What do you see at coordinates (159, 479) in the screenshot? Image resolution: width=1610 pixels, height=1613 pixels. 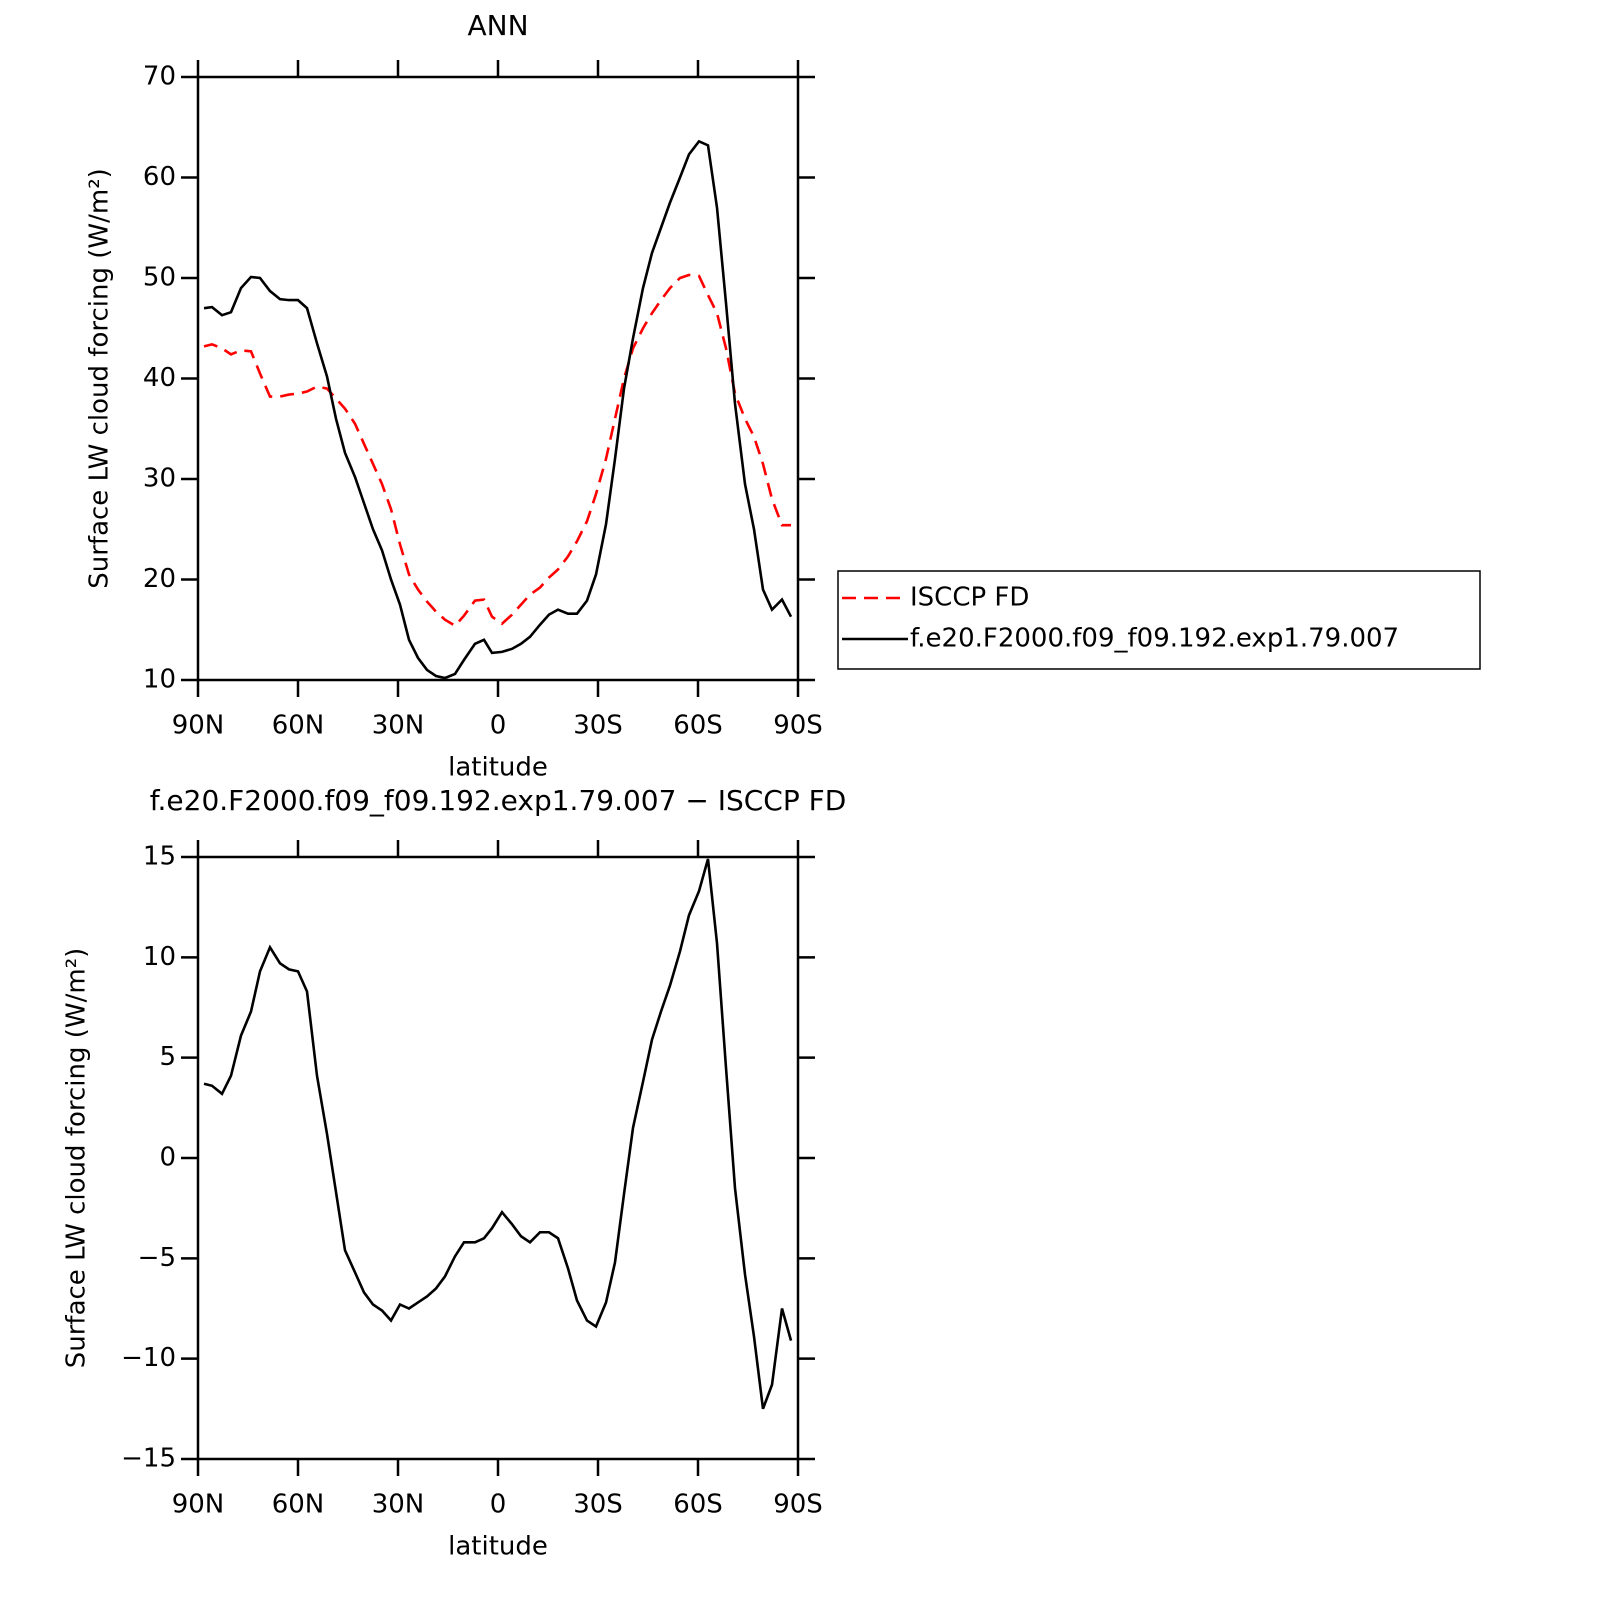 I see `y-tick-label: 30` at bounding box center [159, 479].